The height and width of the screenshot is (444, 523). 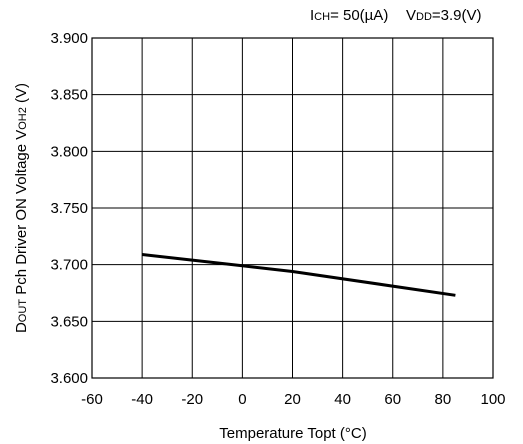 What do you see at coordinates (411, 15) in the screenshot?
I see `condition-vdd-main: V` at bounding box center [411, 15].